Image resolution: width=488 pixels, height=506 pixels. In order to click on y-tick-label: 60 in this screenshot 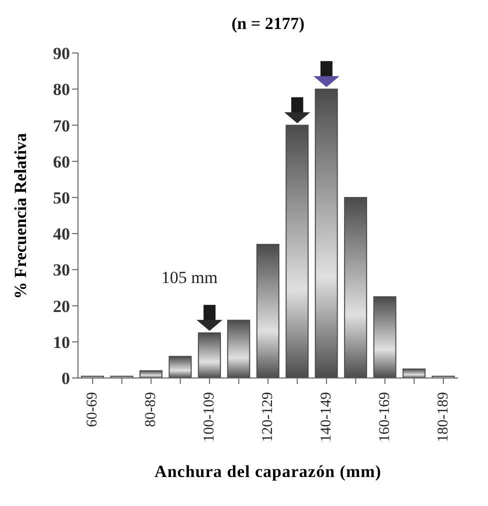, I will do `click(61, 162)`.